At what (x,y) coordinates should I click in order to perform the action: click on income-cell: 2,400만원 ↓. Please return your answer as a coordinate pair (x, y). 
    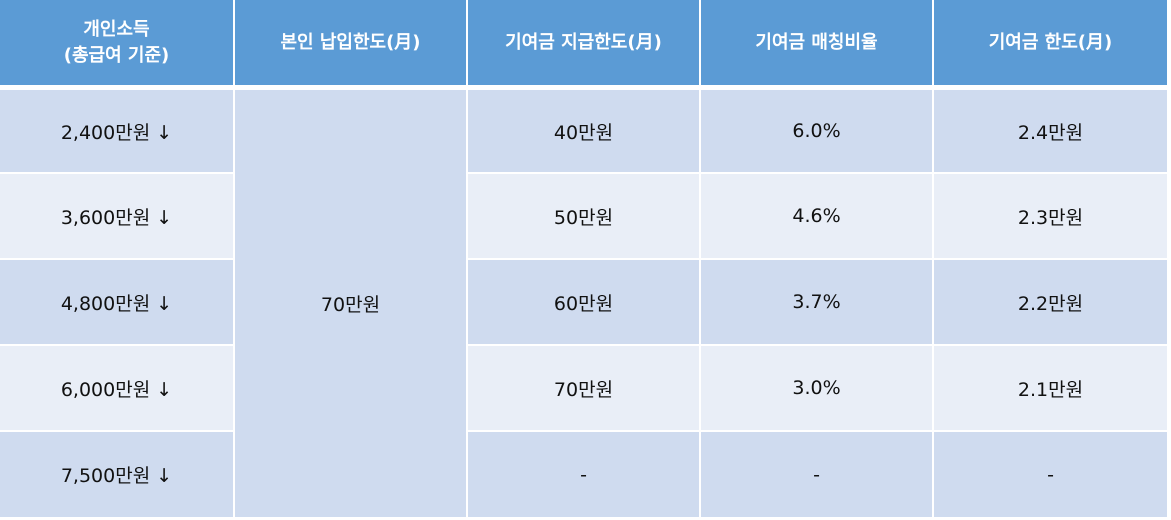
    Looking at the image, I should click on (116, 131).